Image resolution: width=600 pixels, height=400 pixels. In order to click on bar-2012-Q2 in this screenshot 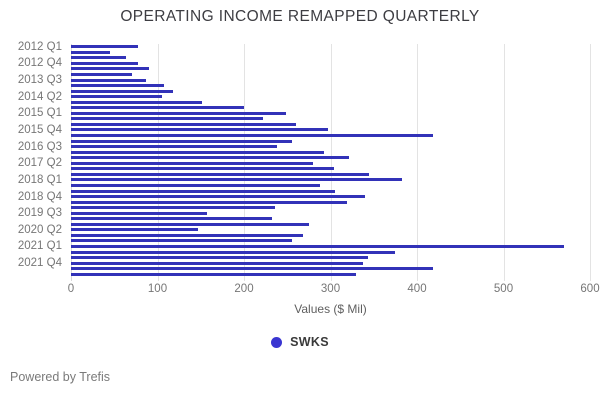, I will do `click(90, 52)`.